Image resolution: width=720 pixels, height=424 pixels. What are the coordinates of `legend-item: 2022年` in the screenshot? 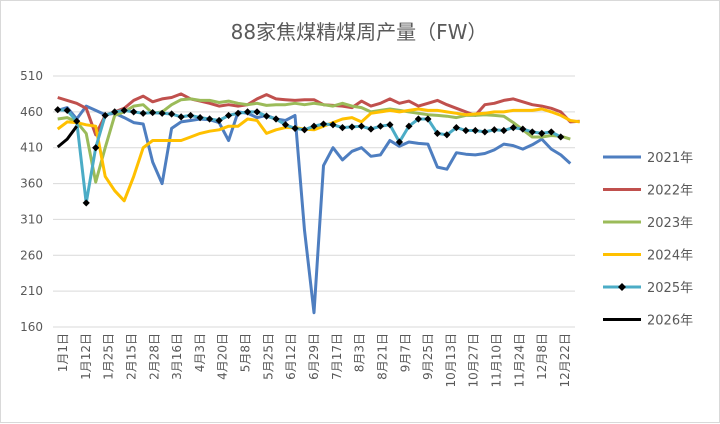 It's located at (648, 191).